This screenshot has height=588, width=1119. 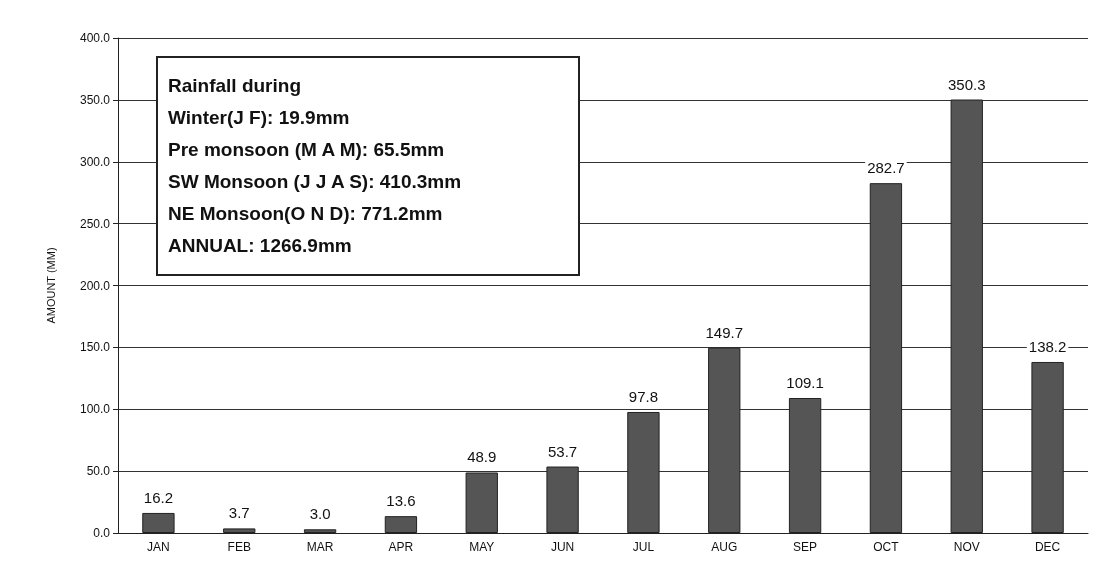 I want to click on y-axis-title: AMOUNT (MM), so click(x=50, y=285).